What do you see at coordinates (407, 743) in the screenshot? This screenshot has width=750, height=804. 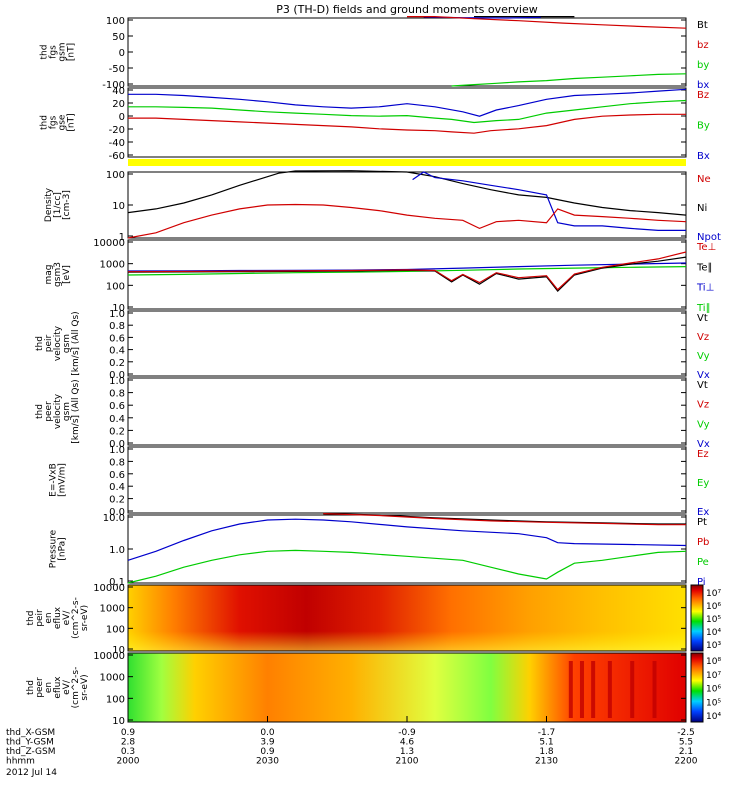 I see `x-tick-label: 4.6` at bounding box center [407, 743].